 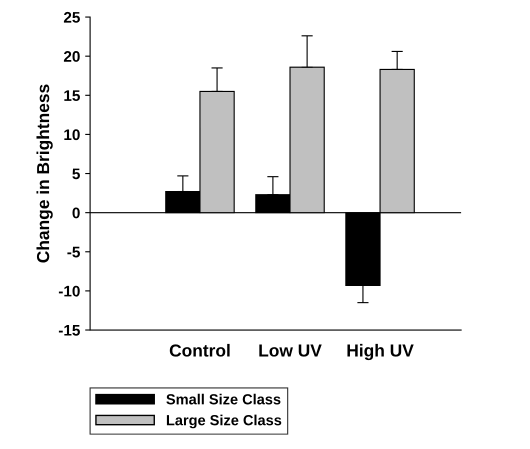 I want to click on y-tick-label: 15, so click(x=72, y=95).